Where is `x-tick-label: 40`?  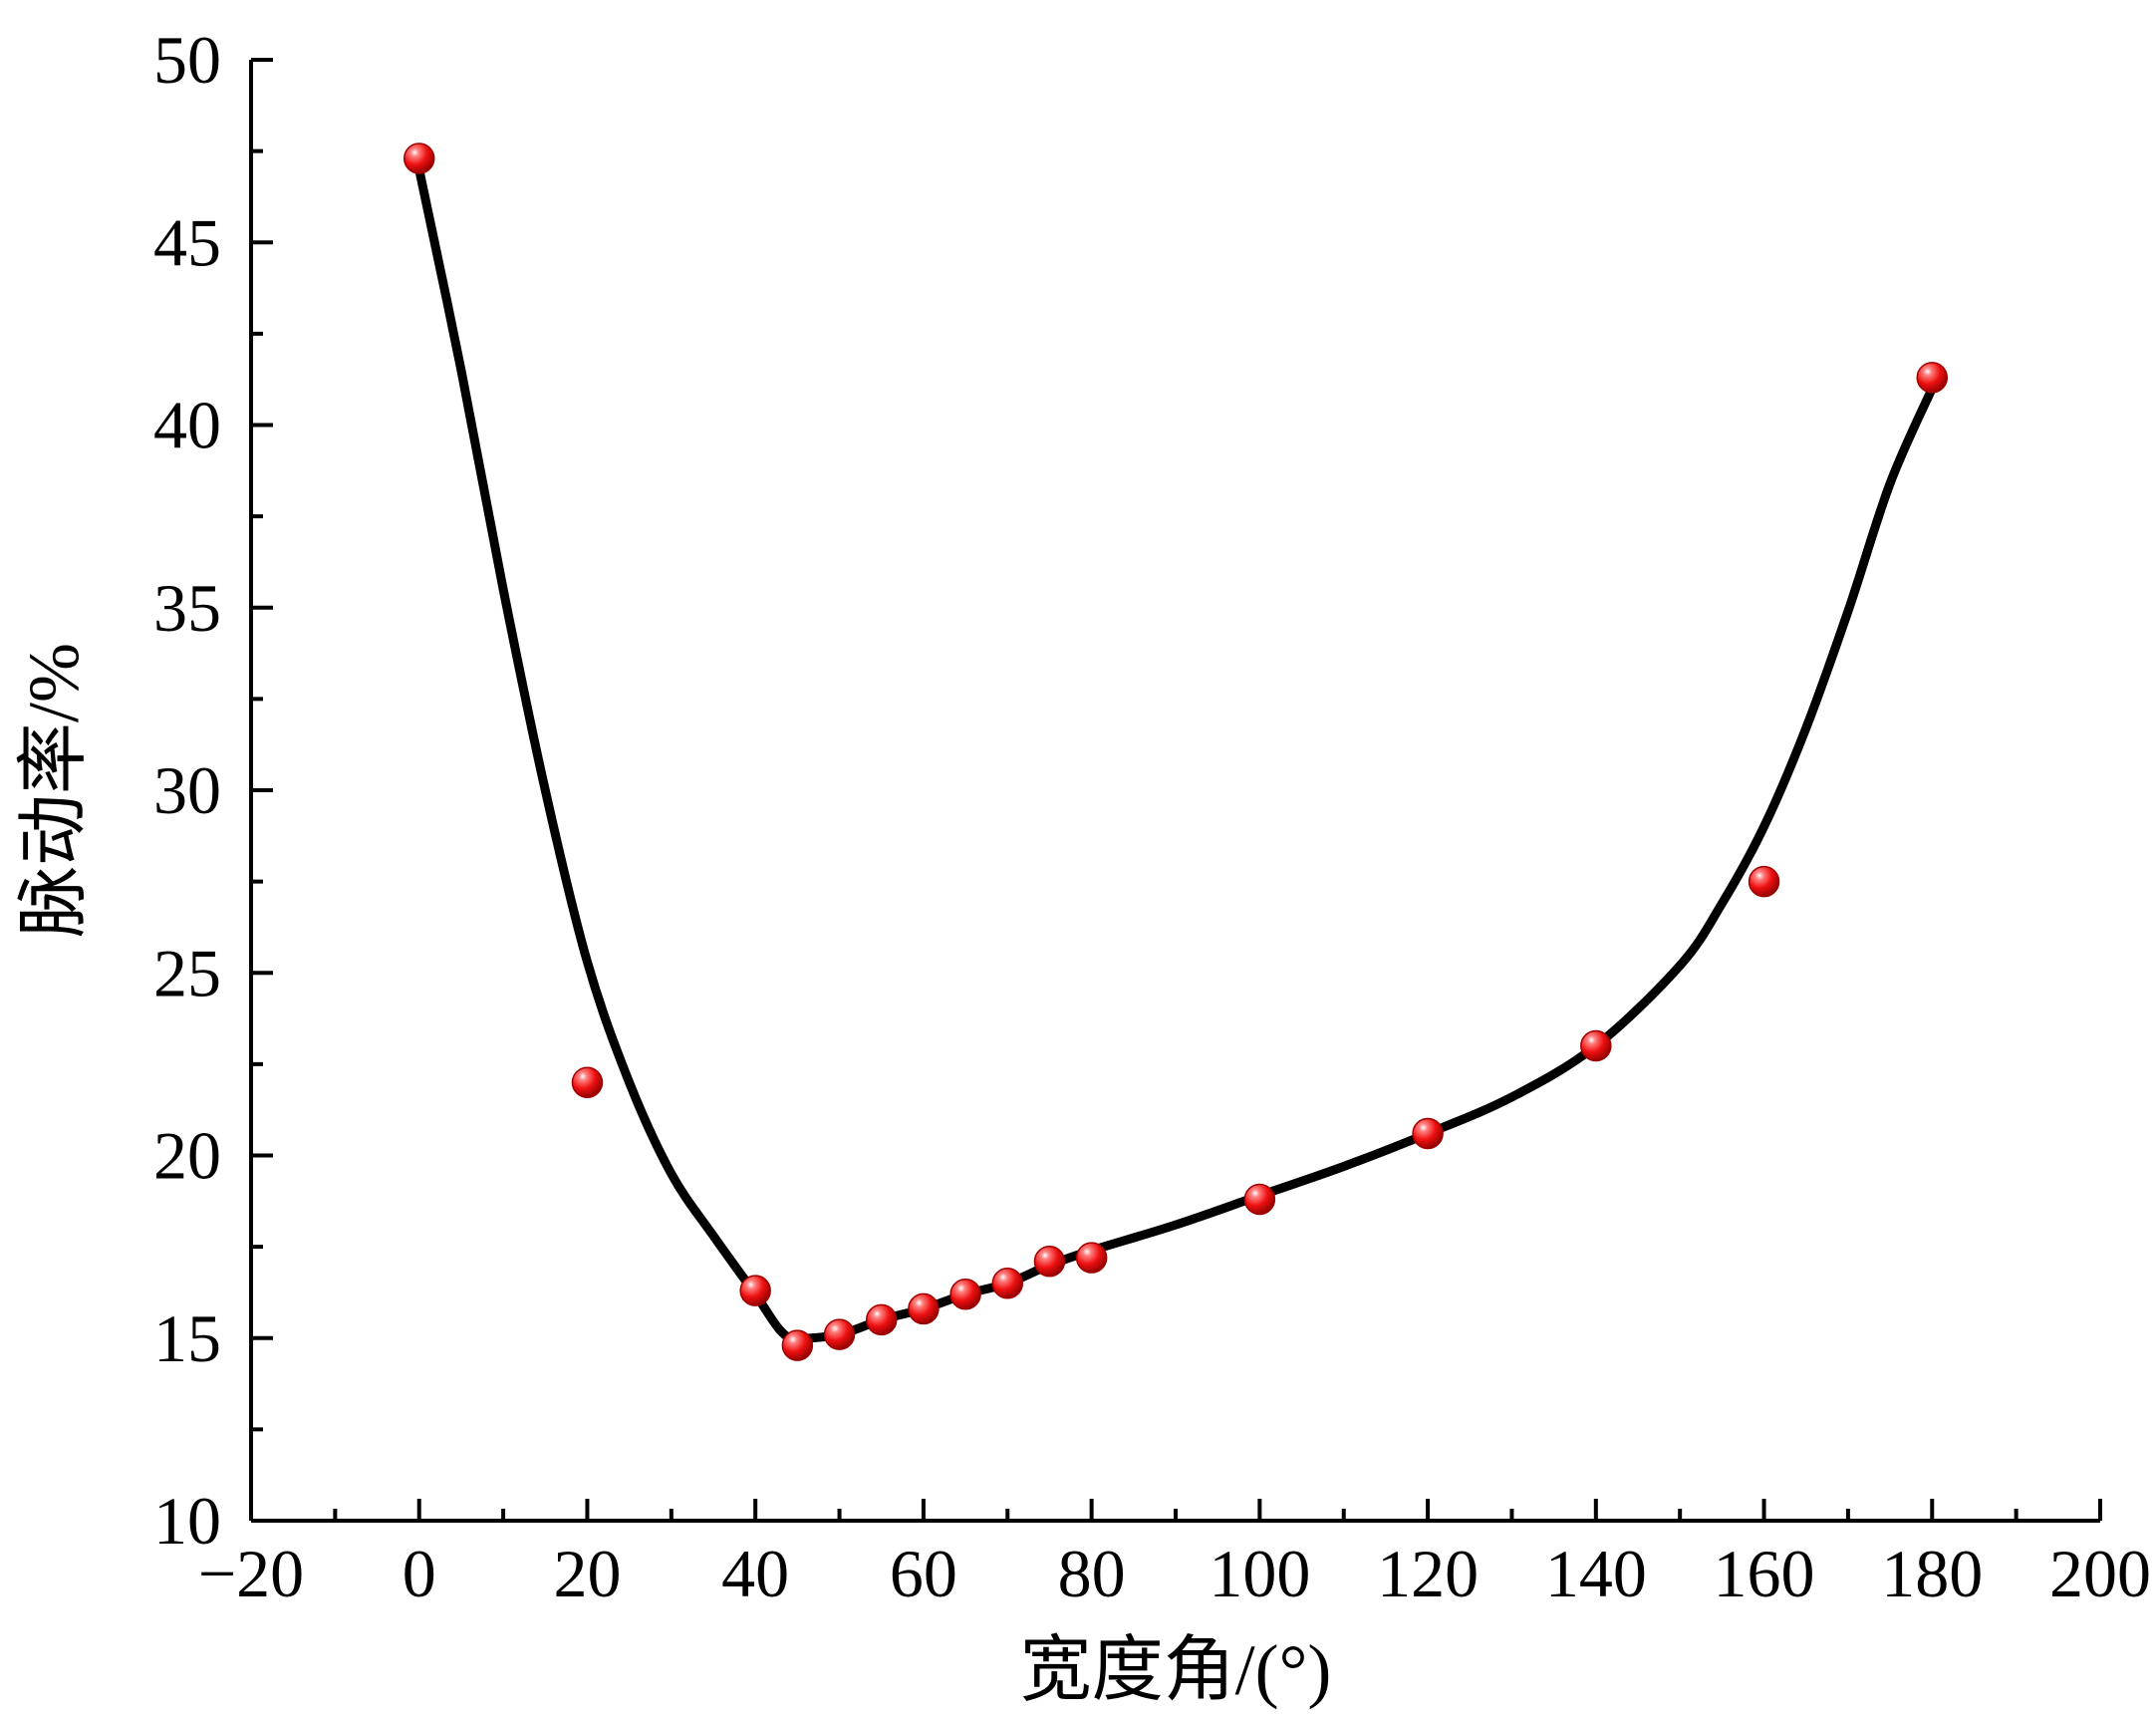
x-tick-label: 40 is located at coordinates (755, 1573).